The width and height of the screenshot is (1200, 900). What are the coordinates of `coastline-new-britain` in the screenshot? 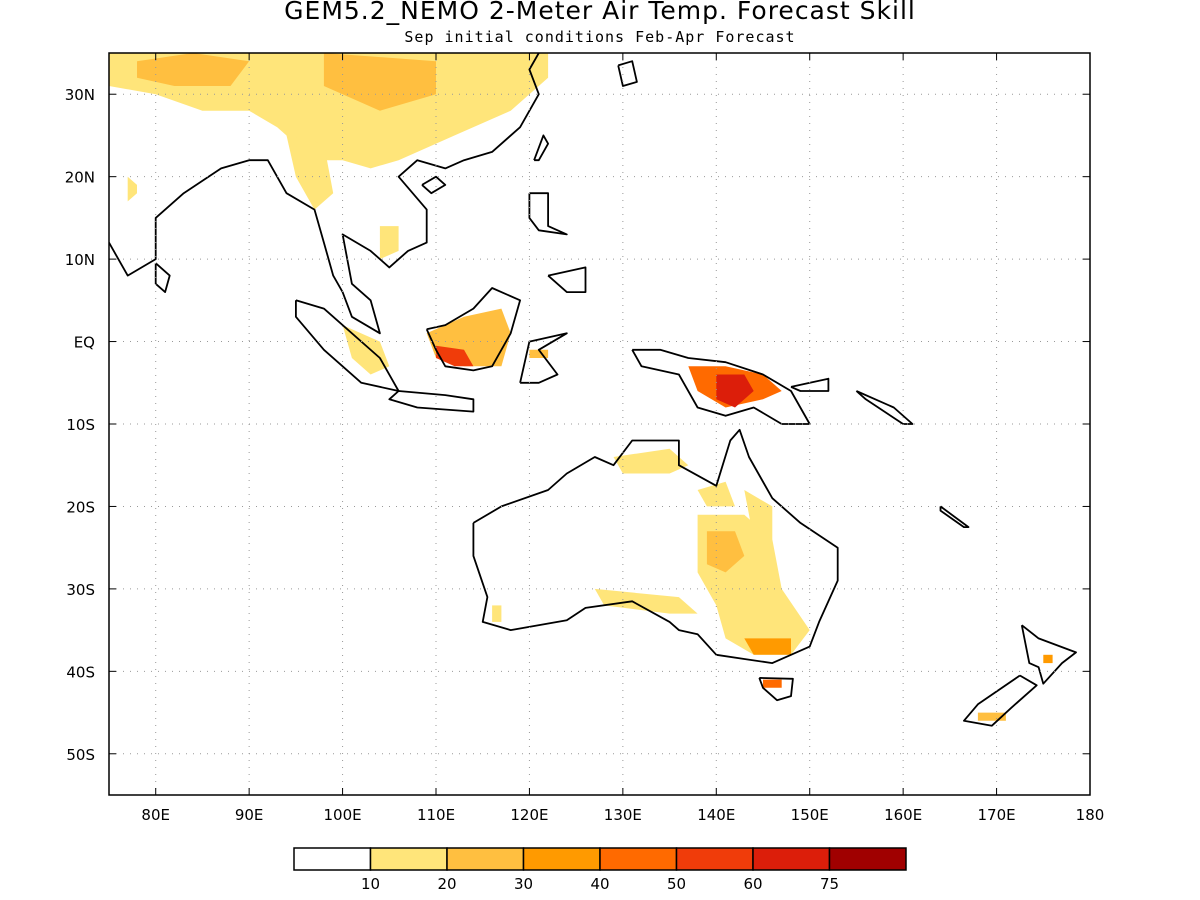 It's located at (810, 384).